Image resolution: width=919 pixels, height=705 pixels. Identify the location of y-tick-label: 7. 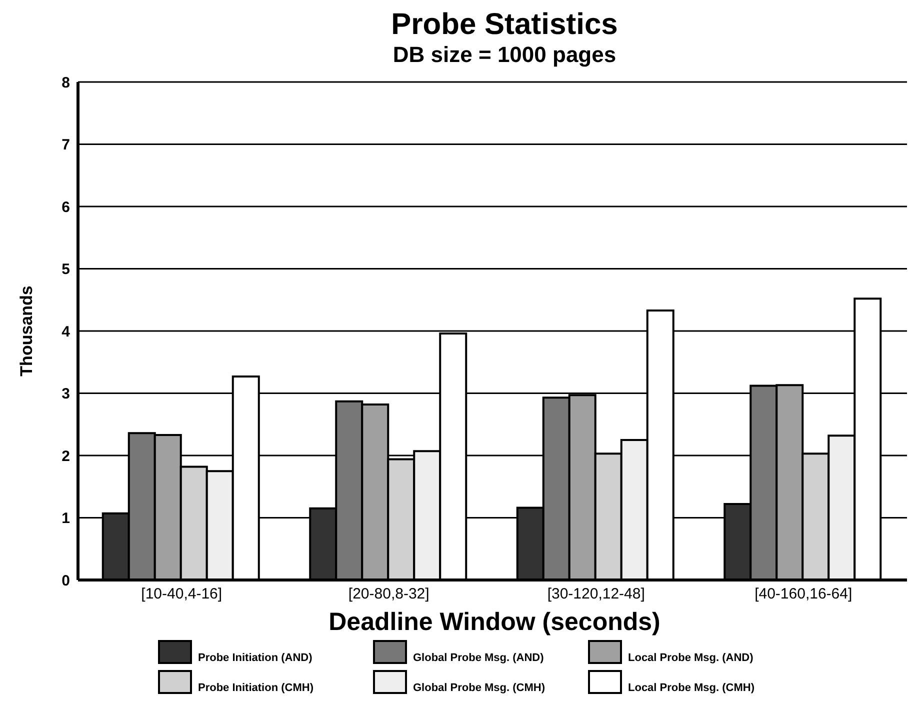
(66, 145).